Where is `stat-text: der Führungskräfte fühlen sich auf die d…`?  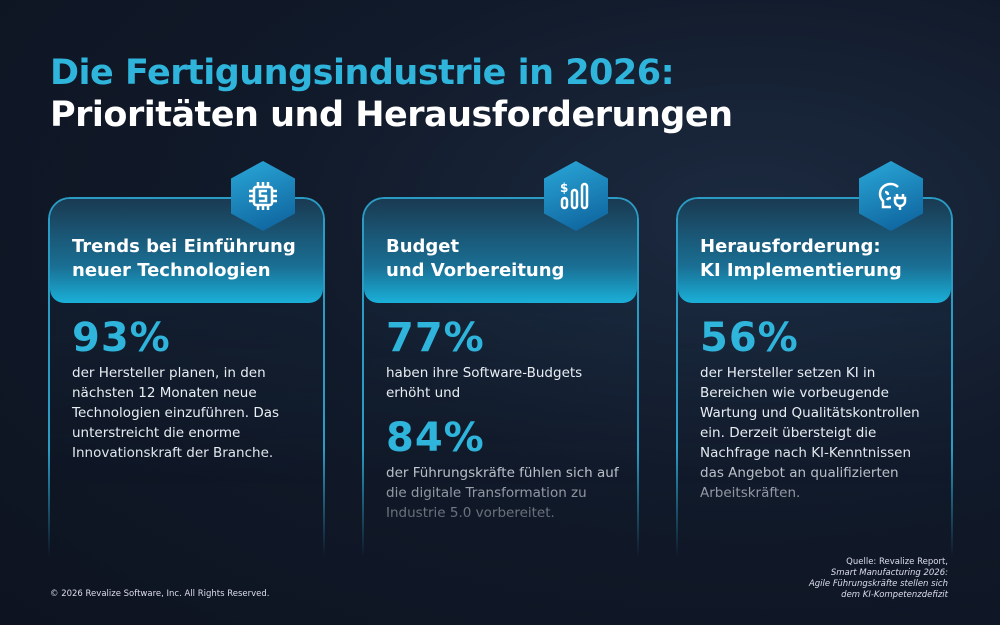 stat-text: der Führungskräfte fühlen sich auf die d… is located at coordinates (502, 493).